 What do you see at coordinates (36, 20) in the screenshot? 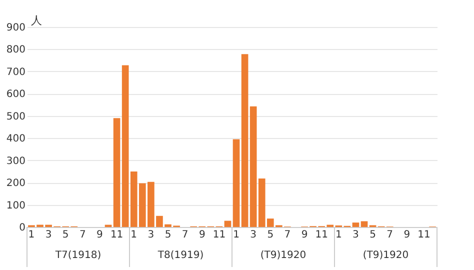
I see `y-axis-title: 人` at bounding box center [36, 20].